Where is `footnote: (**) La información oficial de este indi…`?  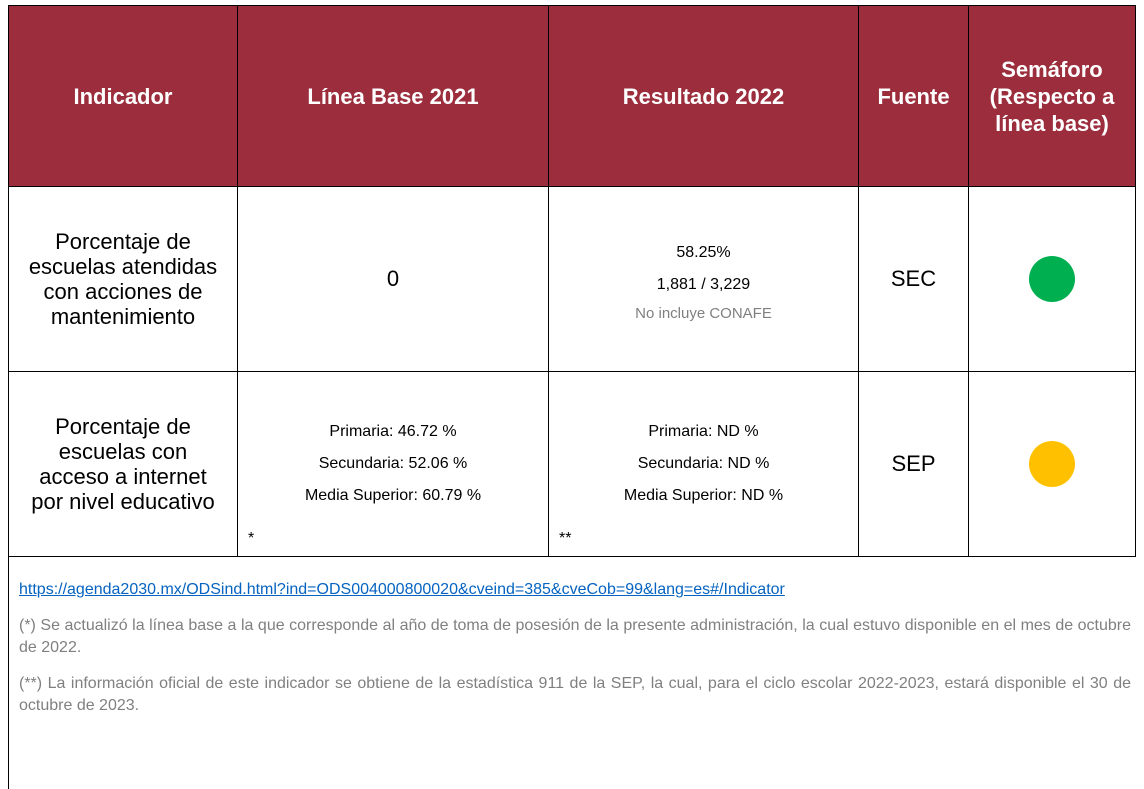 footnote: (**) La información oficial de este indi… is located at coordinates (575, 694).